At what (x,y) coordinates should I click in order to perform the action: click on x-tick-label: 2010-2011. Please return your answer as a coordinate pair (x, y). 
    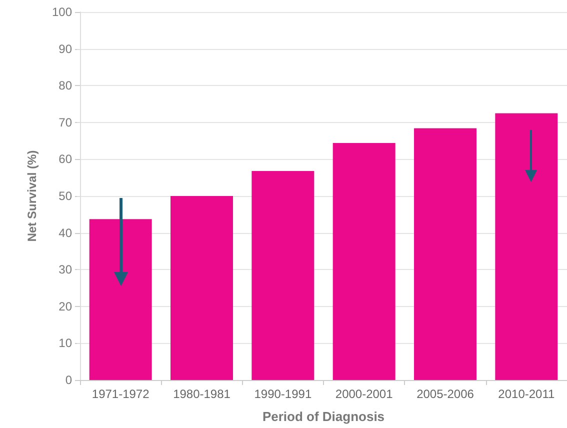
    Looking at the image, I should click on (526, 394).